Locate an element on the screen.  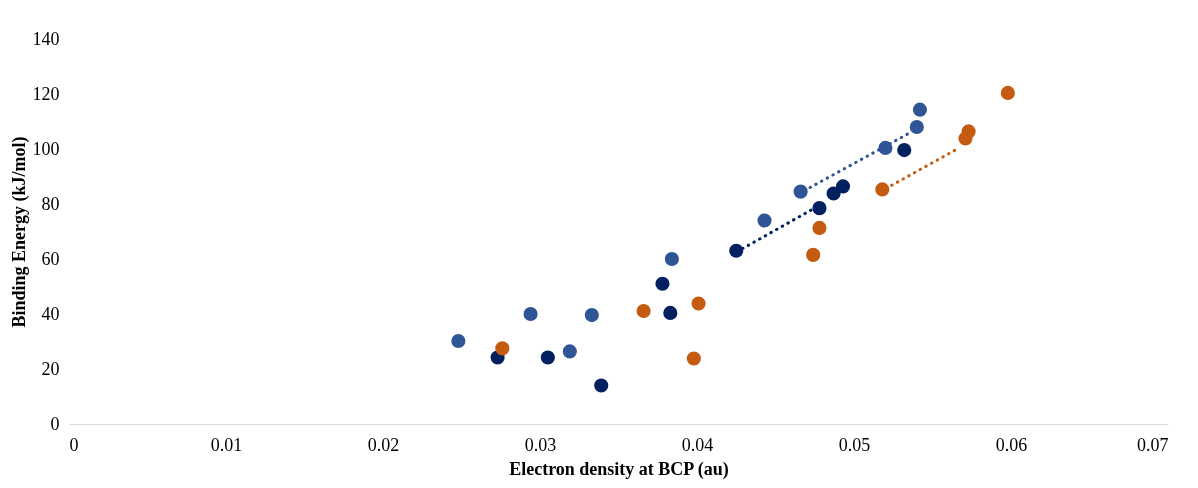
y-tick-label: 60 is located at coordinates (50, 258).